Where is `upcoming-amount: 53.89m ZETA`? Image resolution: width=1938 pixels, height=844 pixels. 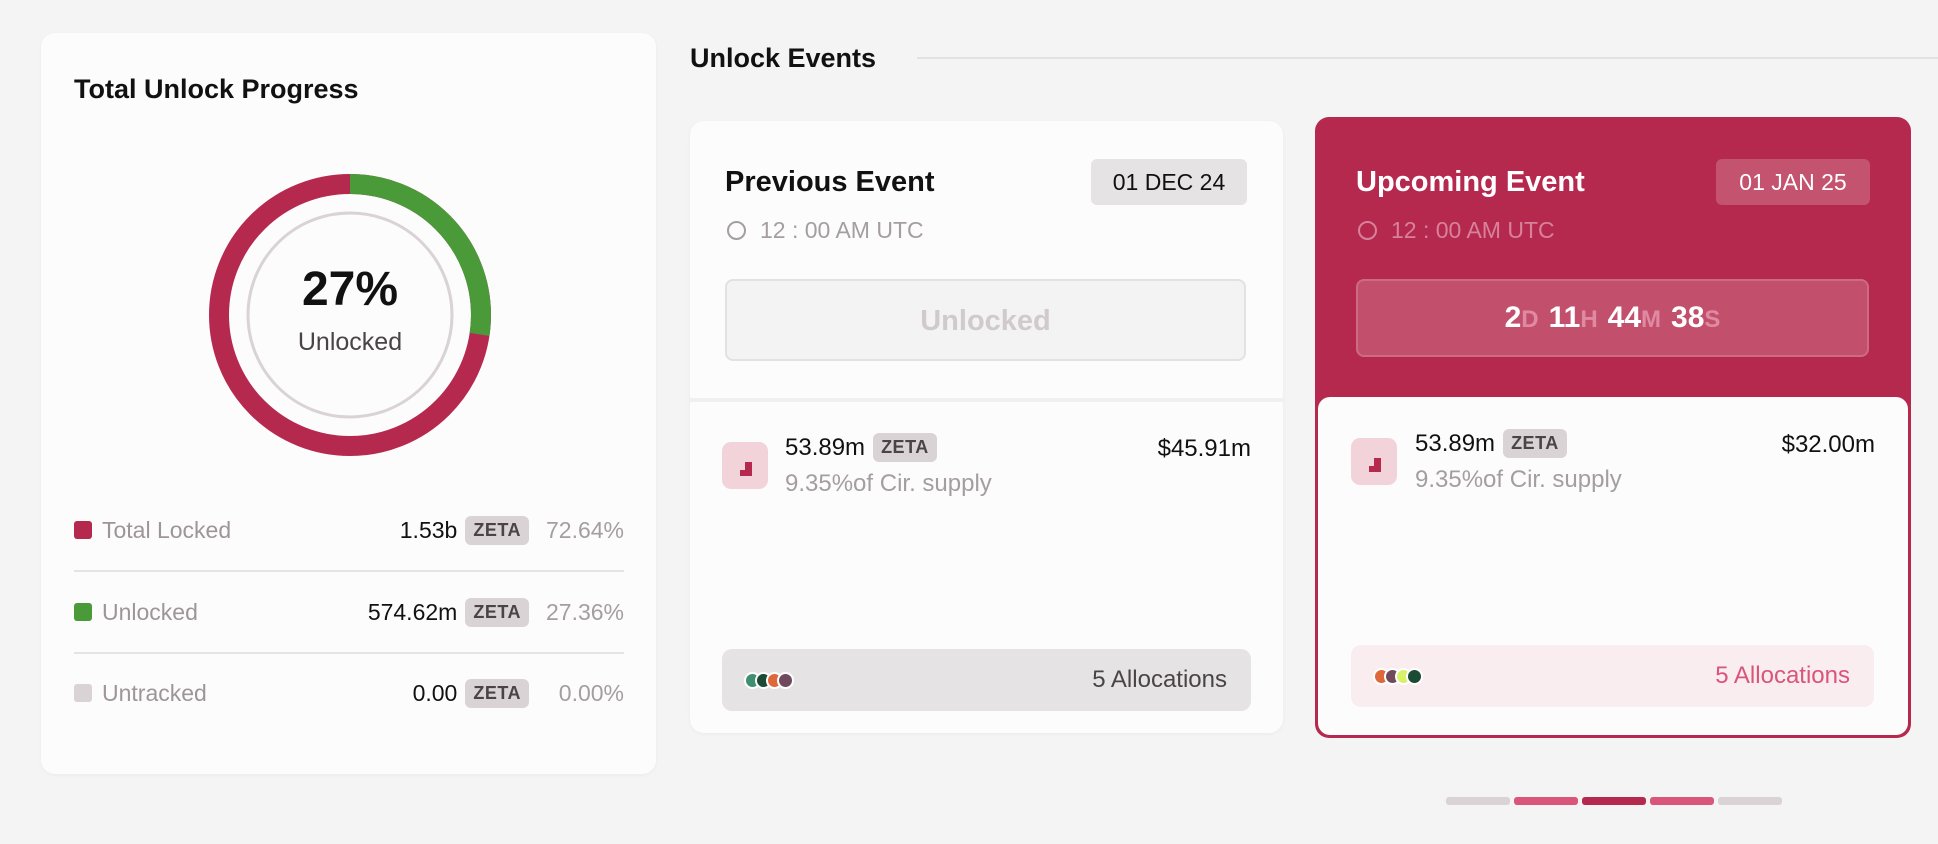
upcoming-amount: 53.89m ZETA is located at coordinates (1491, 443).